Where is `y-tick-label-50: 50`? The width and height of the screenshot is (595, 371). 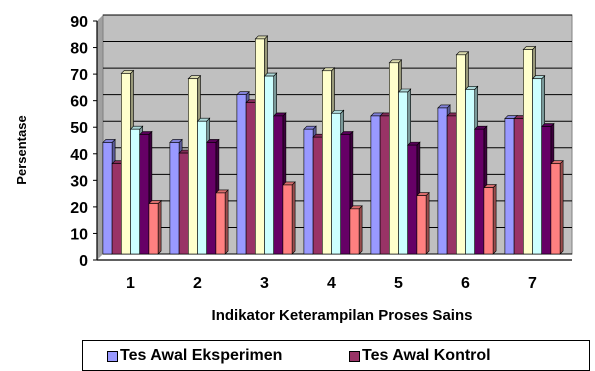
y-tick-label-50: 50 is located at coordinates (79, 128).